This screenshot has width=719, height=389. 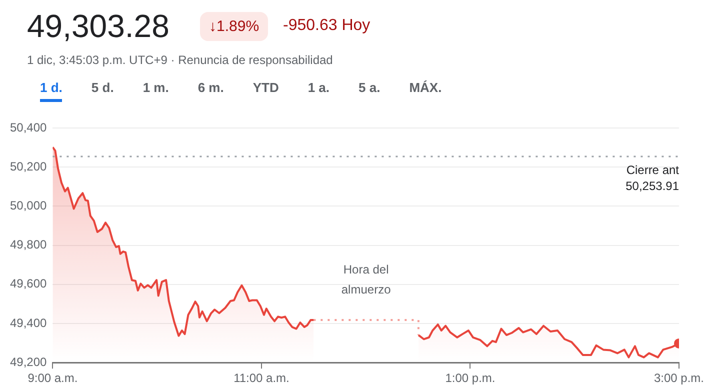 I want to click on y-tick-label: 50,200, so click(x=29, y=166).